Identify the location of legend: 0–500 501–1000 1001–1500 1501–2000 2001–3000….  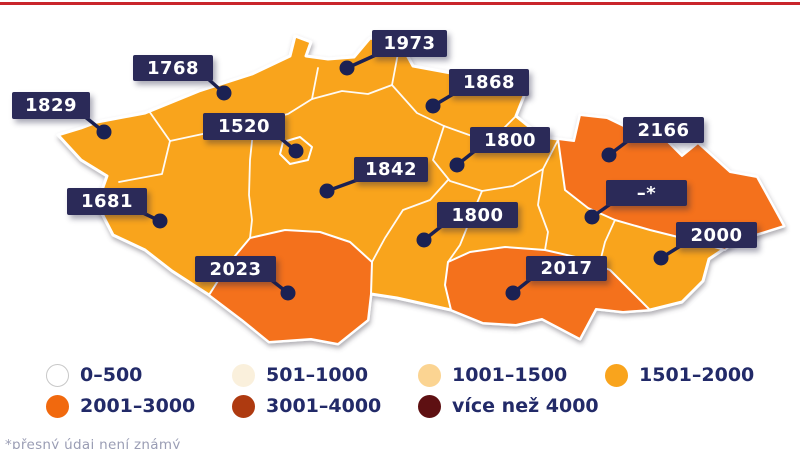
(420, 390).